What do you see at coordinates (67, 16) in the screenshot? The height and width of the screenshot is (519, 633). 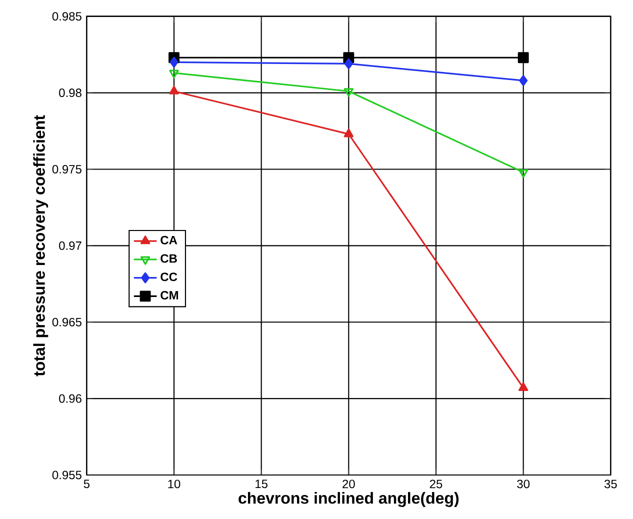 I see `y-tick-label: 0.985` at bounding box center [67, 16].